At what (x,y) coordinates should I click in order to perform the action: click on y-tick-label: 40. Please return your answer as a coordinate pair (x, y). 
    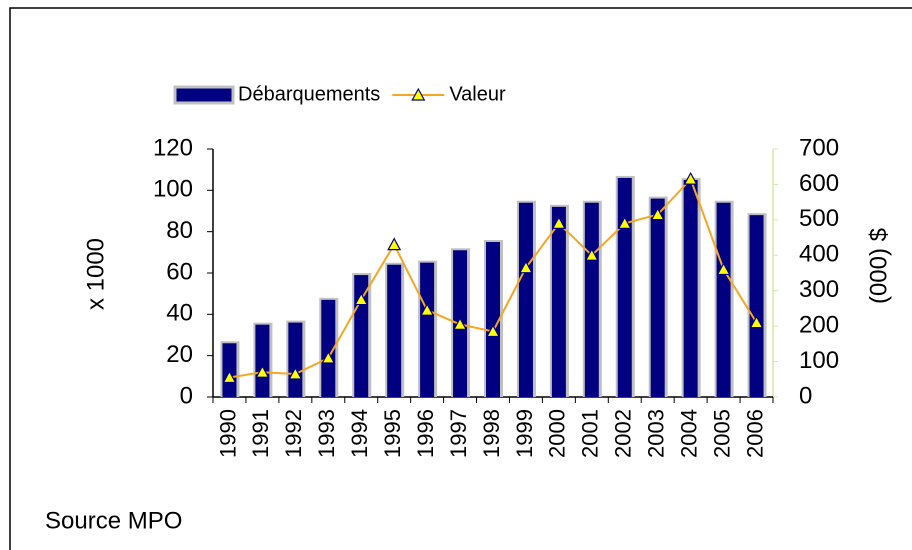
    Looking at the image, I should click on (179, 313).